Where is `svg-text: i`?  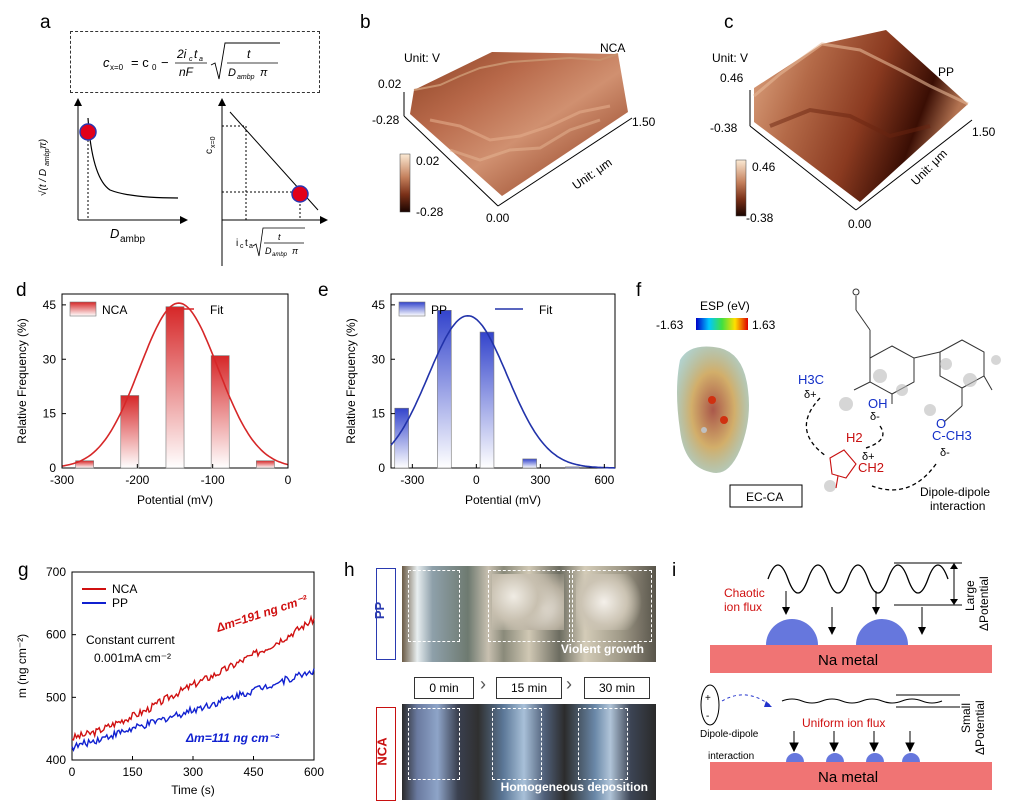 svg-text: i is located at coordinates (237, 243).